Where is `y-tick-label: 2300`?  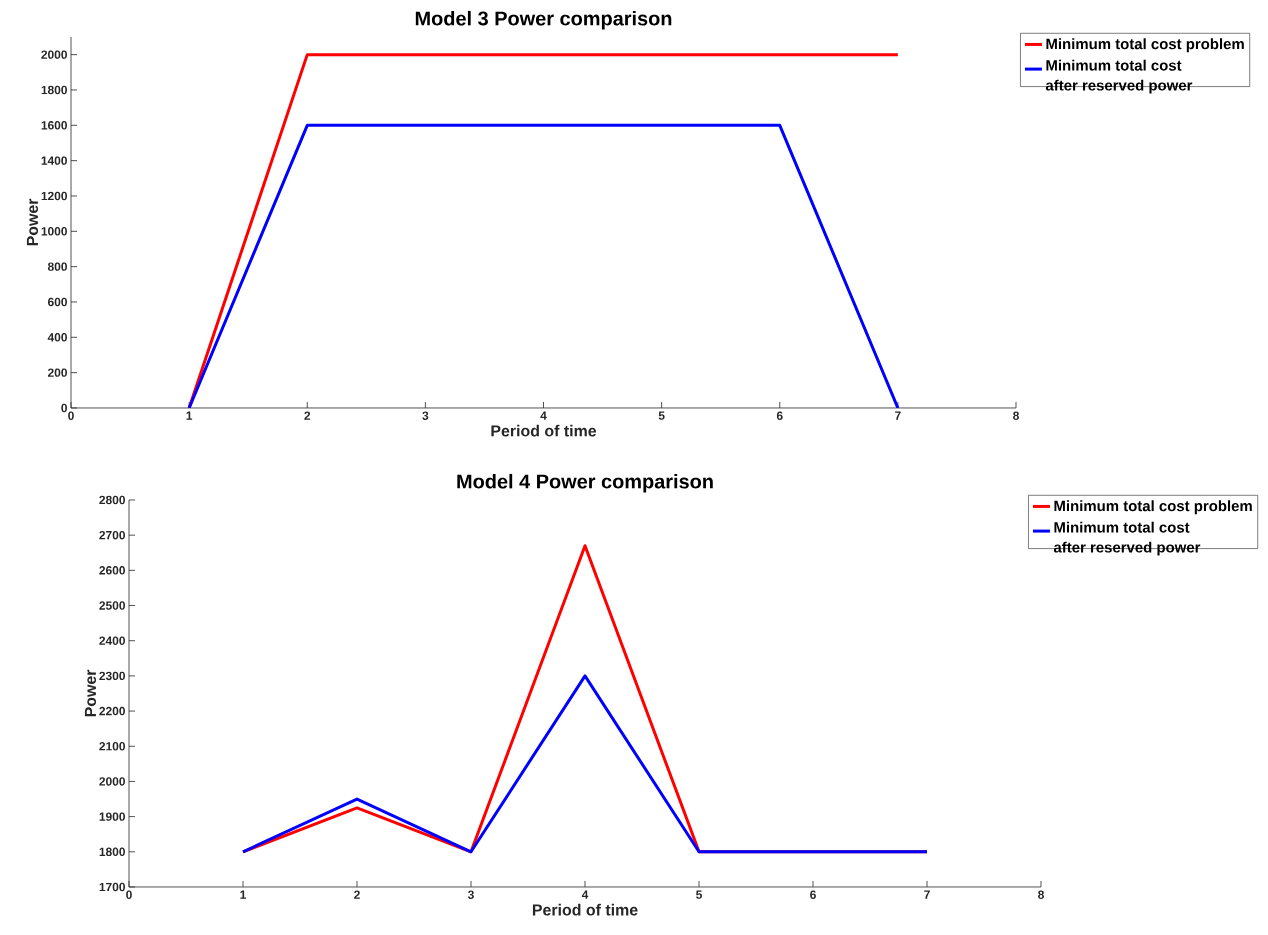 y-tick-label: 2300 is located at coordinates (112, 676).